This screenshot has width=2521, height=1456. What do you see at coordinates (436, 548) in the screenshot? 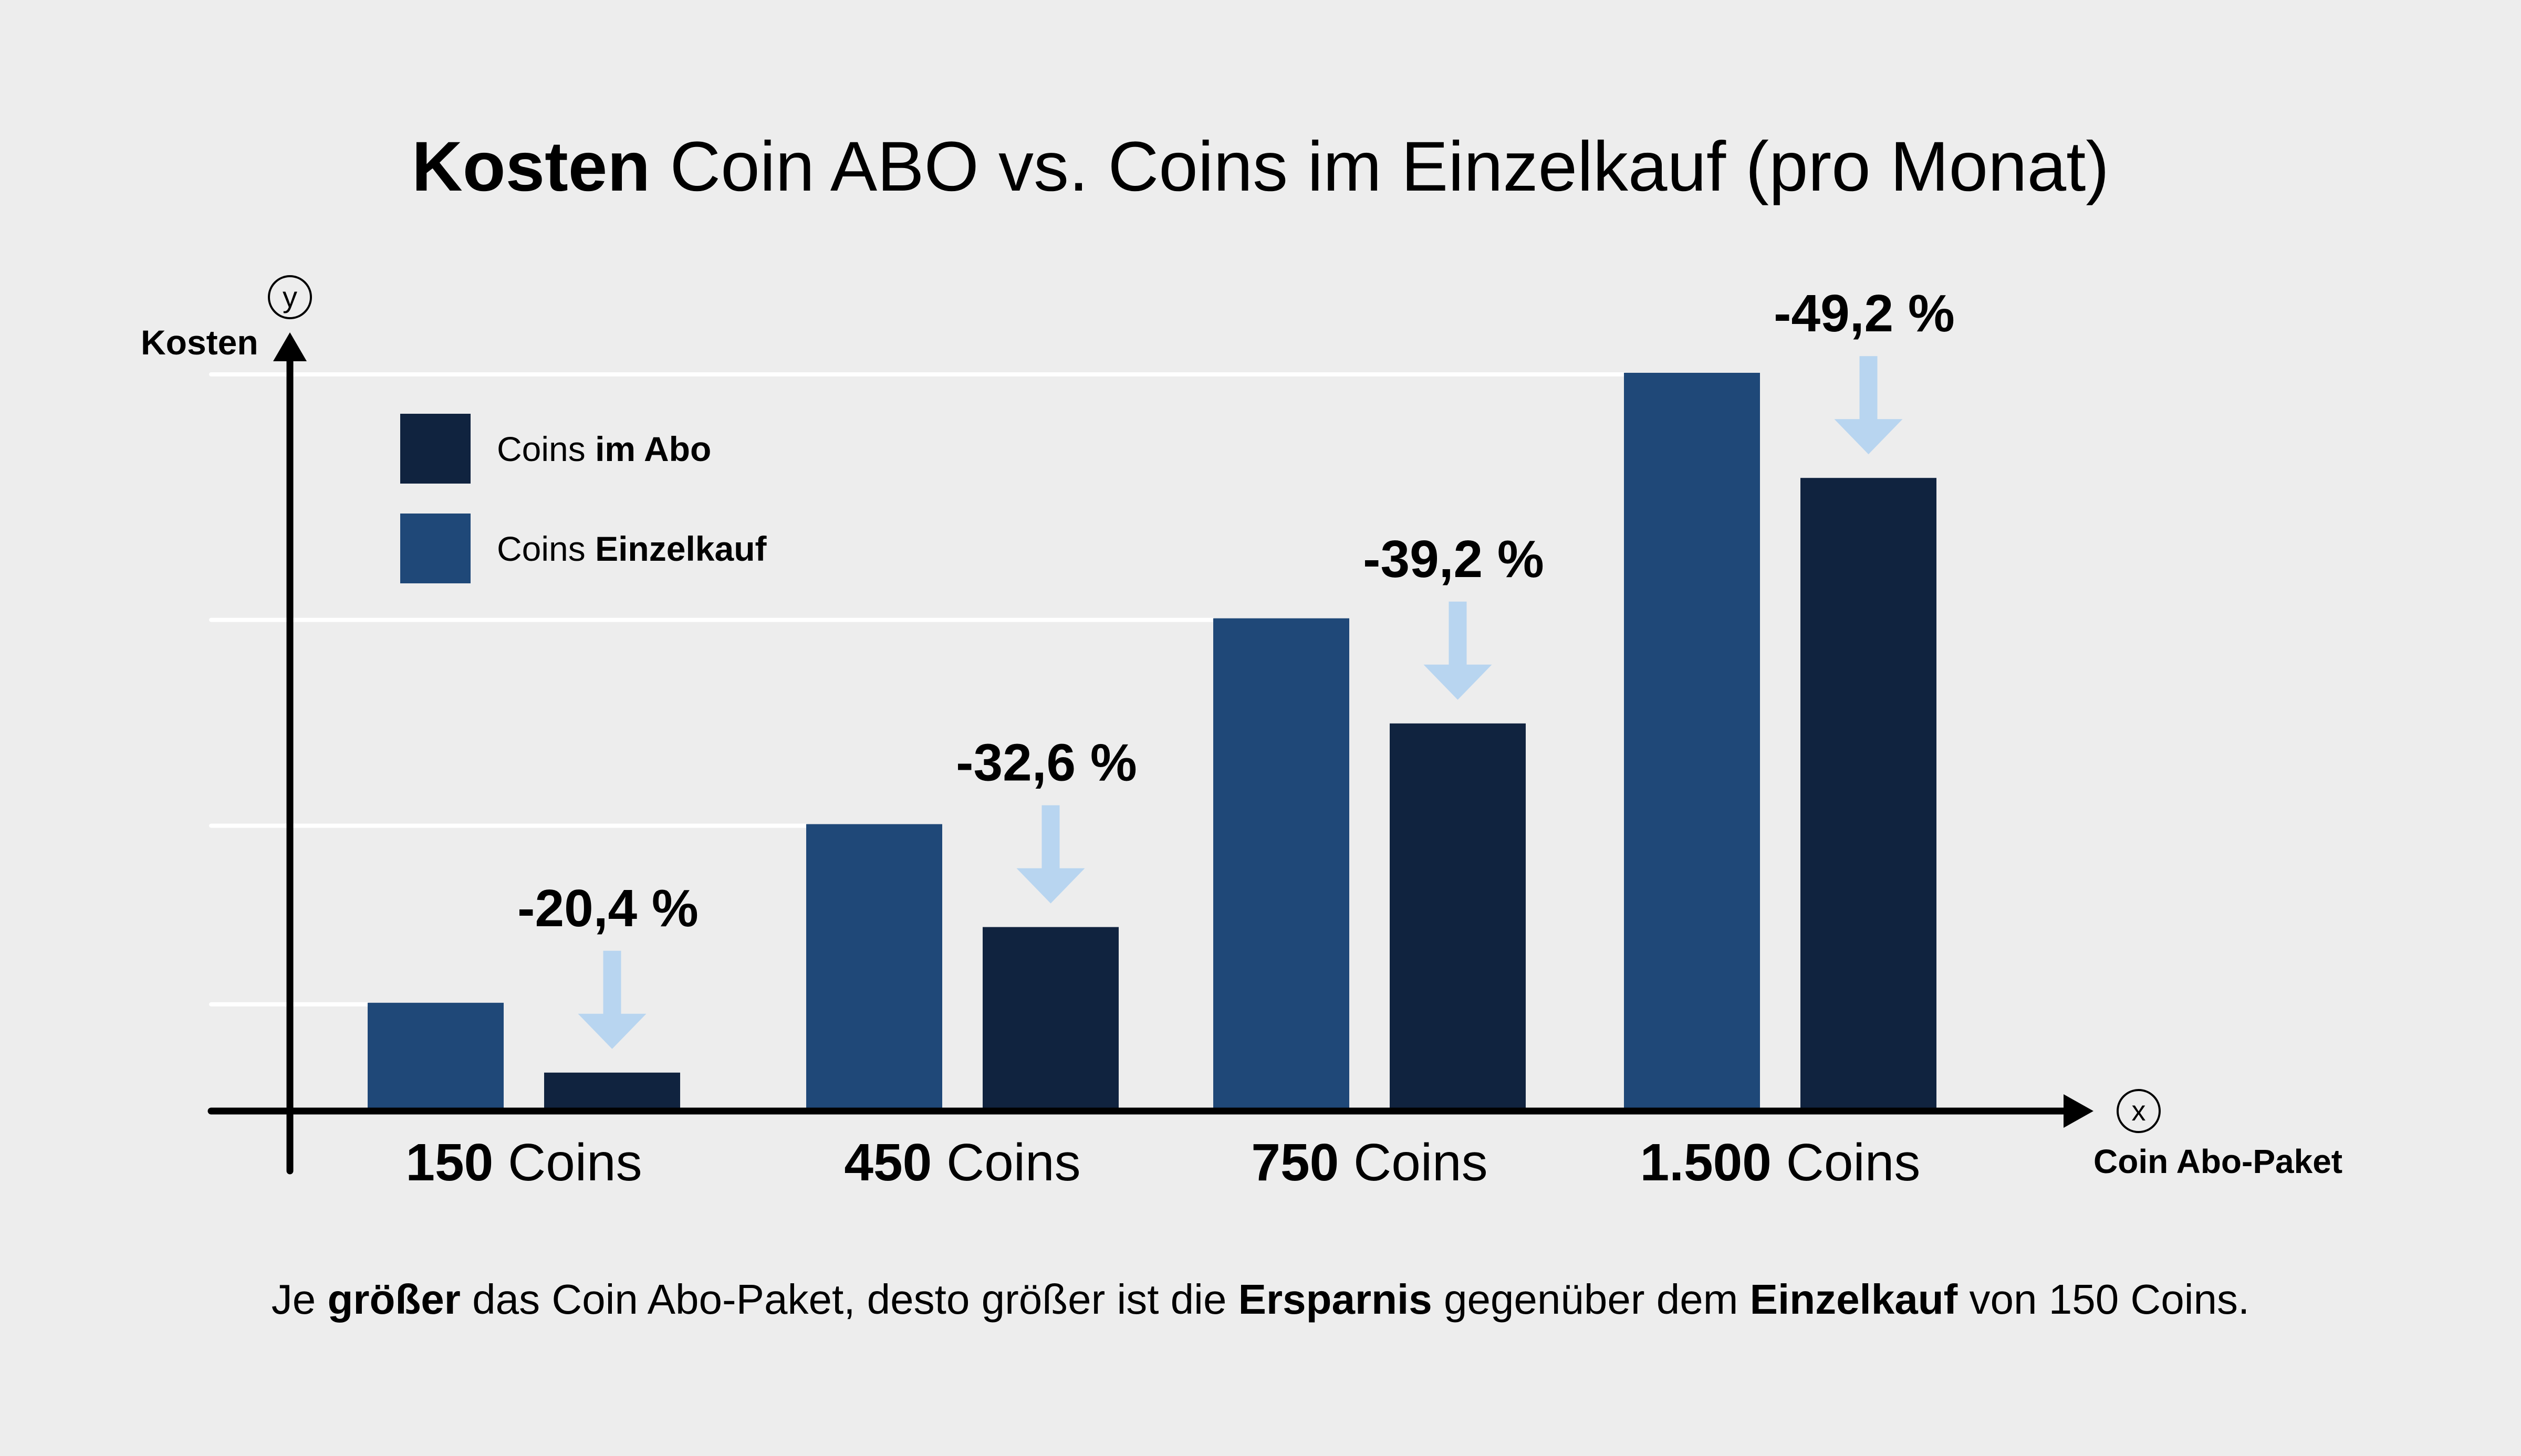
I see `legend-swatch-einzelkauf` at bounding box center [436, 548].